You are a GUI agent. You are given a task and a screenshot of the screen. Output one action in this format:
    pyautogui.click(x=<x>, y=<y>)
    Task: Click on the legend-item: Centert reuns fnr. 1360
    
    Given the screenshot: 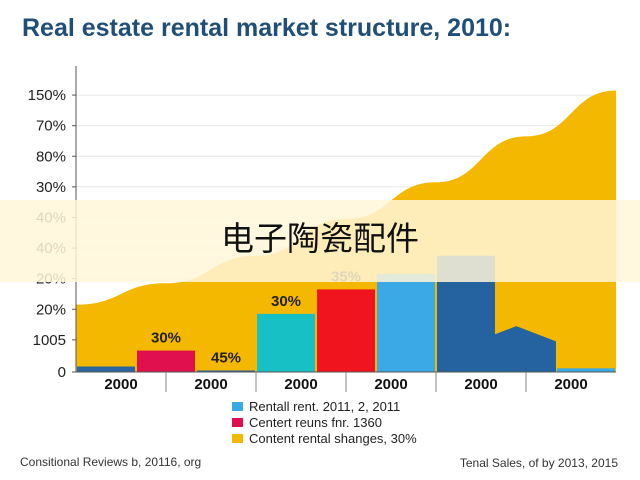 What is the action you would take?
    pyautogui.click(x=324, y=422)
    